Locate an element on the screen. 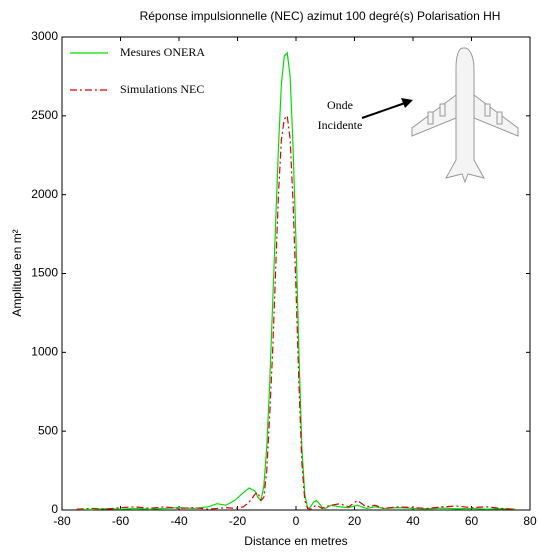  arrow is located at coordinates (387, 108).